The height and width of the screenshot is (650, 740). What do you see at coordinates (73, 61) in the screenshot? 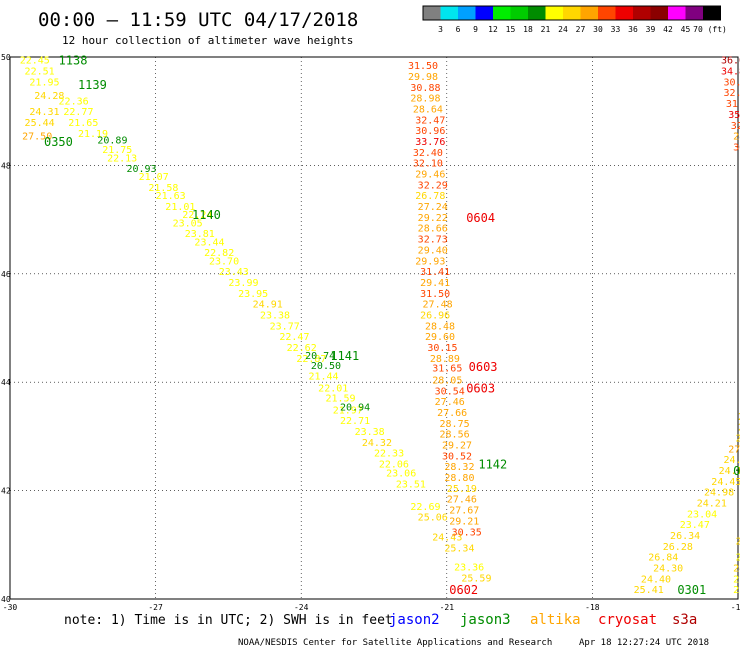
I see `pass-time-label: 1138` at bounding box center [73, 61].